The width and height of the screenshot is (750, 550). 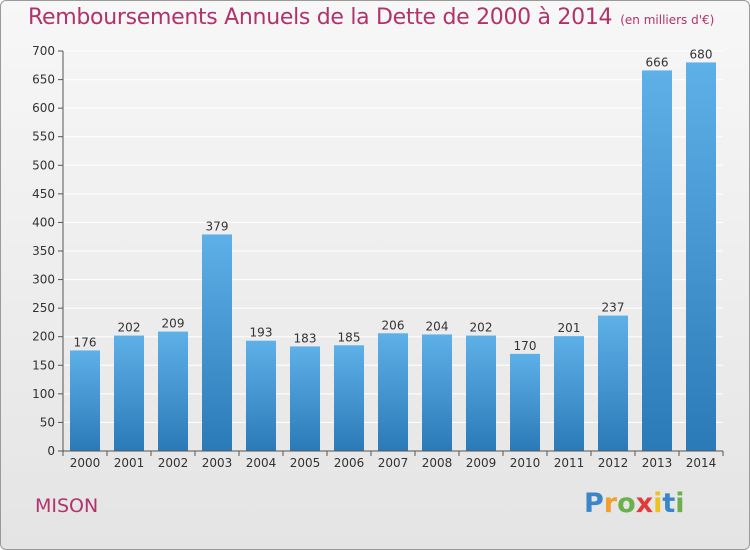 What do you see at coordinates (43, 337) in the screenshot?
I see `y-tick-label: 200` at bounding box center [43, 337].